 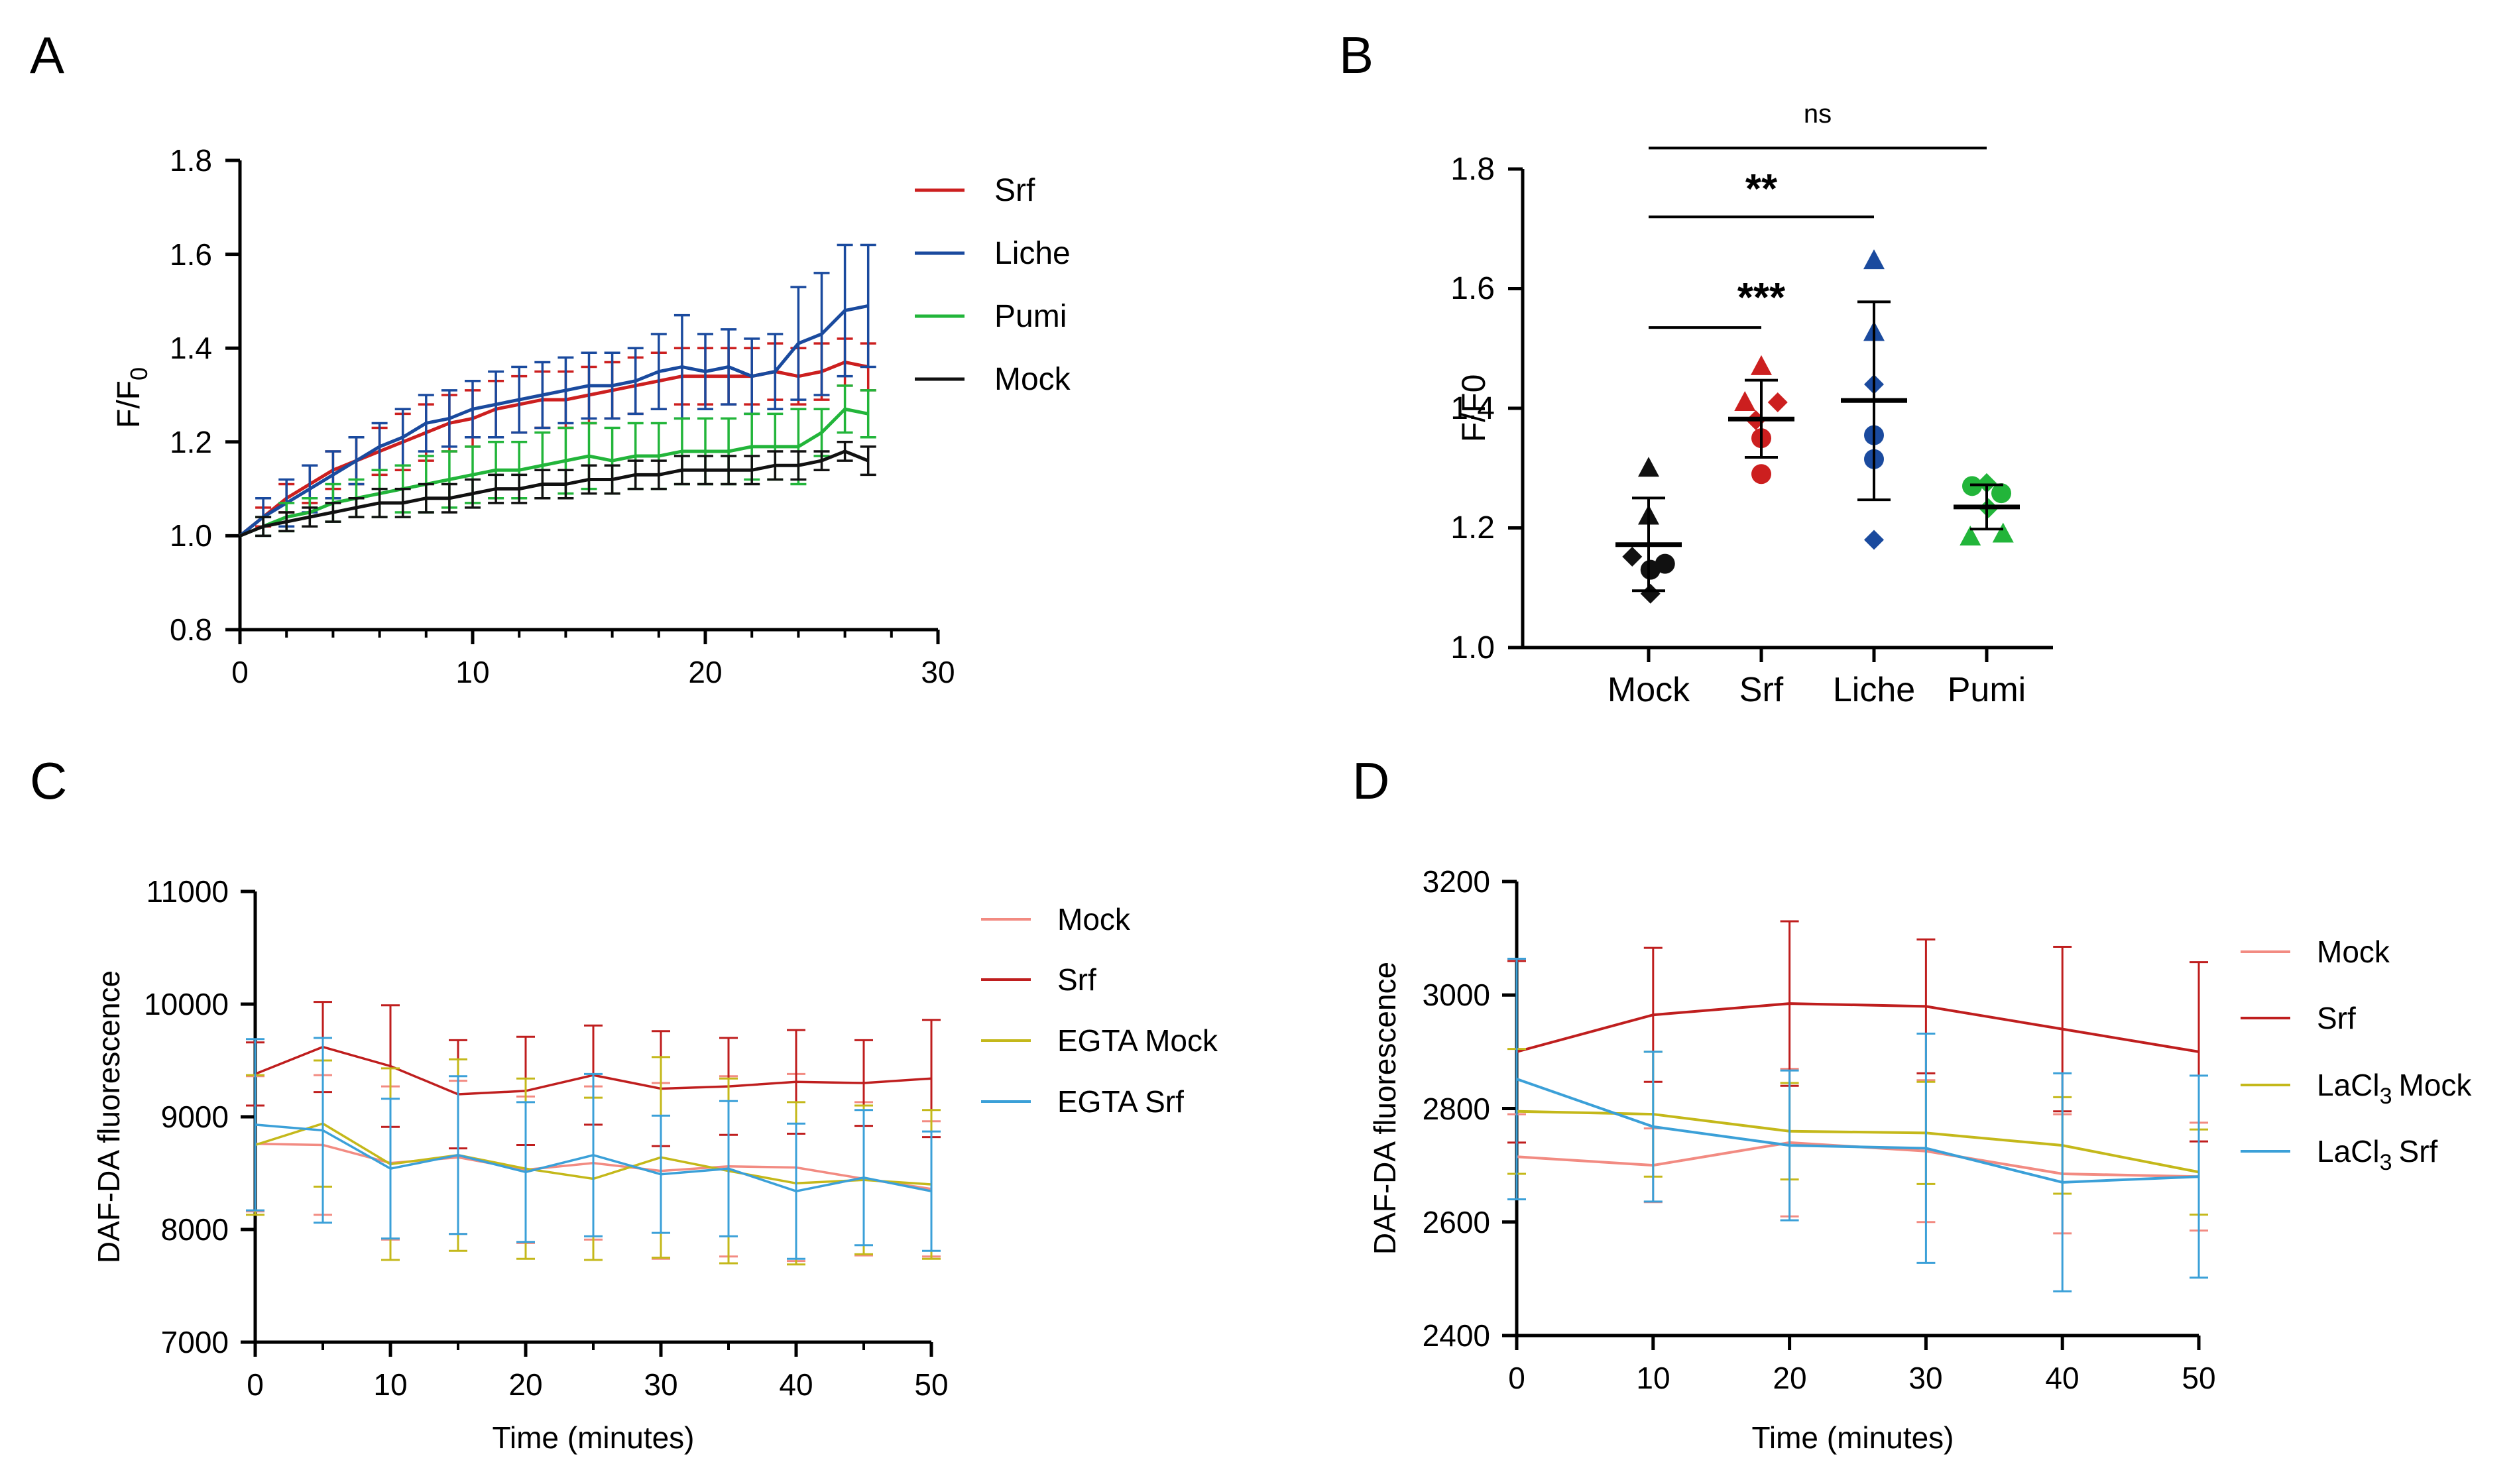 I want to click on panel-b-significance: *** ** ns, so click(x=1818, y=214).